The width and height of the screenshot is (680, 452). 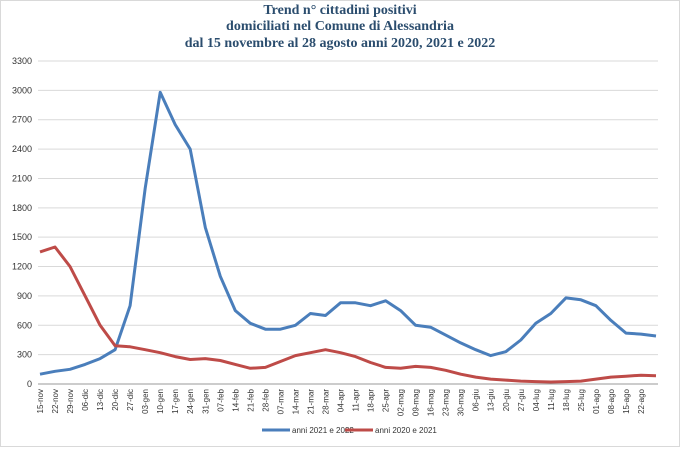 What do you see at coordinates (40, 401) in the screenshot?
I see `x-tick-label: 15-nov` at bounding box center [40, 401].